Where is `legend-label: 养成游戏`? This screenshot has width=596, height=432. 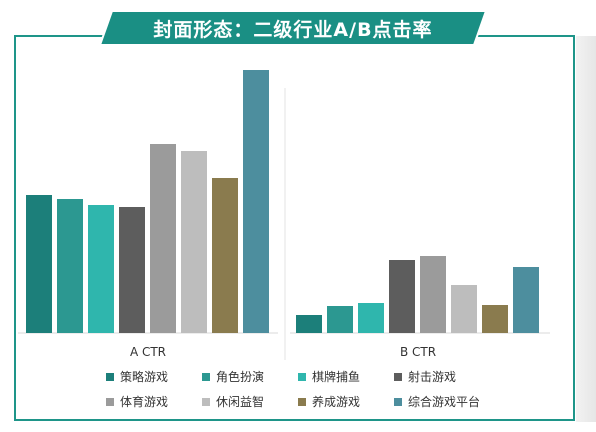
legend-label: 养成游戏 is located at coordinates (336, 402).